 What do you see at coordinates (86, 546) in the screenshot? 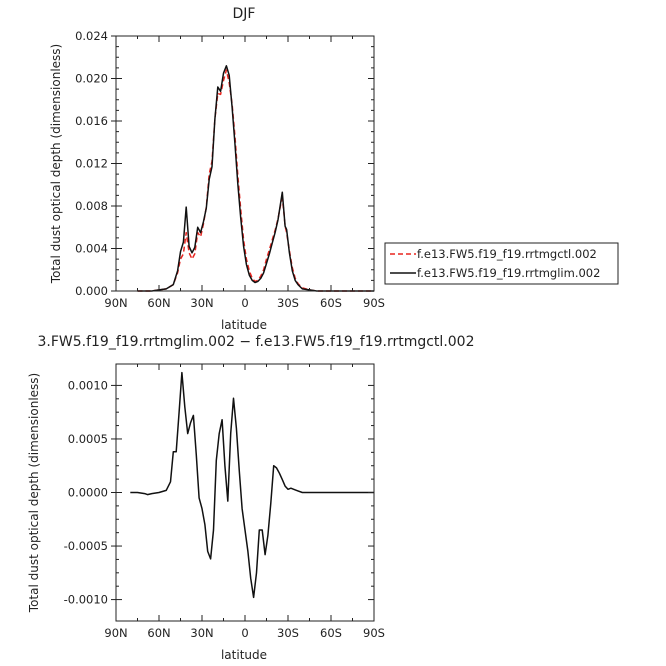
I see `y-tick-label: -0.0005` at bounding box center [86, 546].